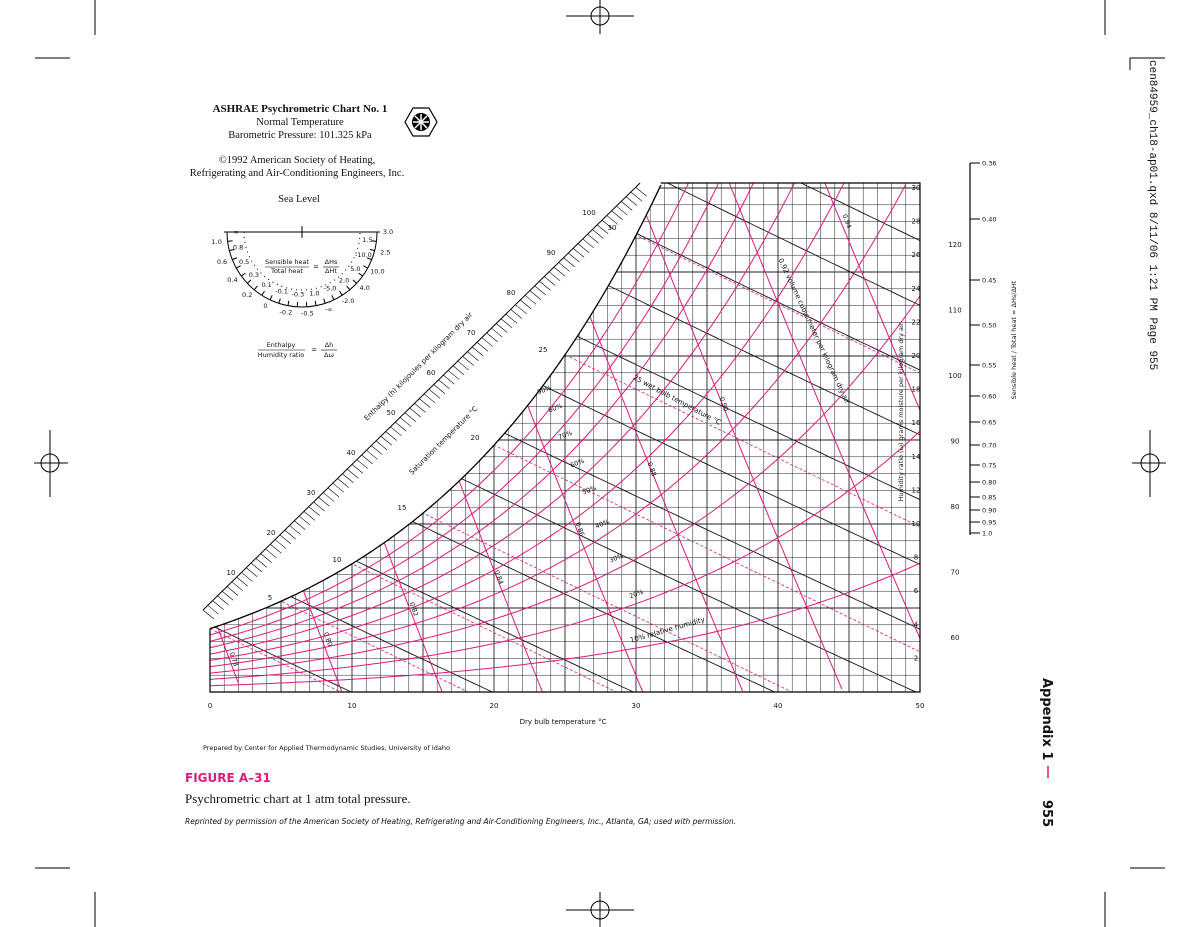 This screenshot has height=927, width=1200. What do you see at coordinates (286, 312) in the screenshot?
I see `protractor-label: -0.2` at bounding box center [286, 312].